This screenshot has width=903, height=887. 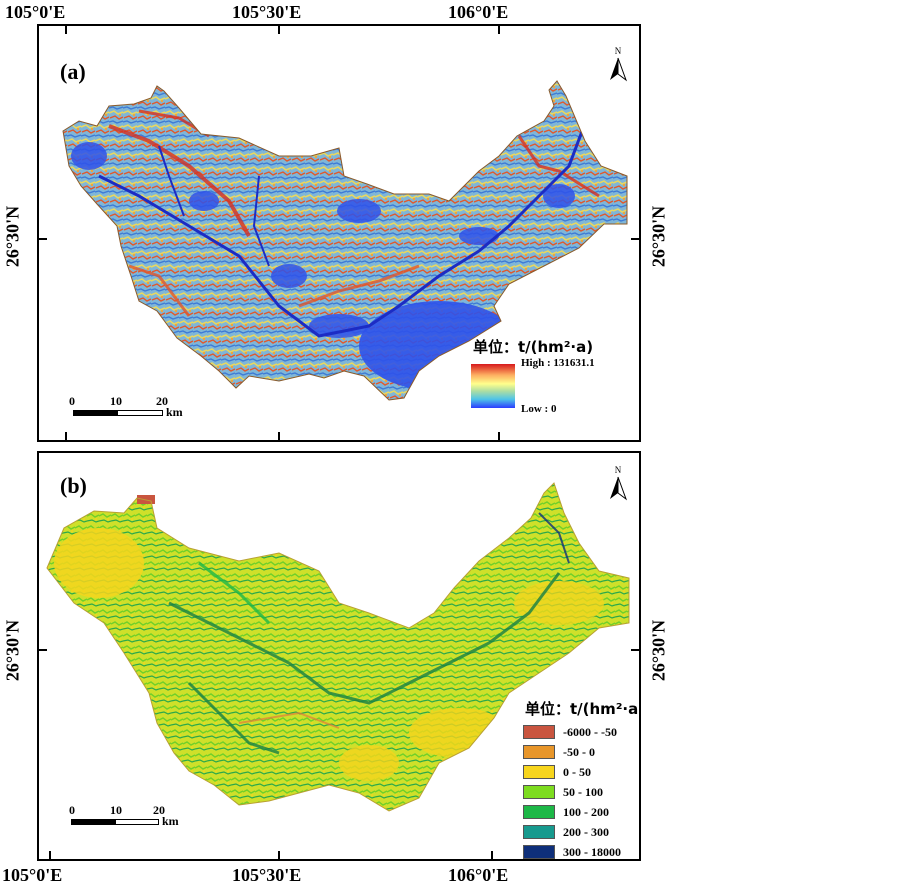 What do you see at coordinates (658, 236) in the screenshot?
I see `lat-label-right-a: 26°30'N` at bounding box center [658, 236].